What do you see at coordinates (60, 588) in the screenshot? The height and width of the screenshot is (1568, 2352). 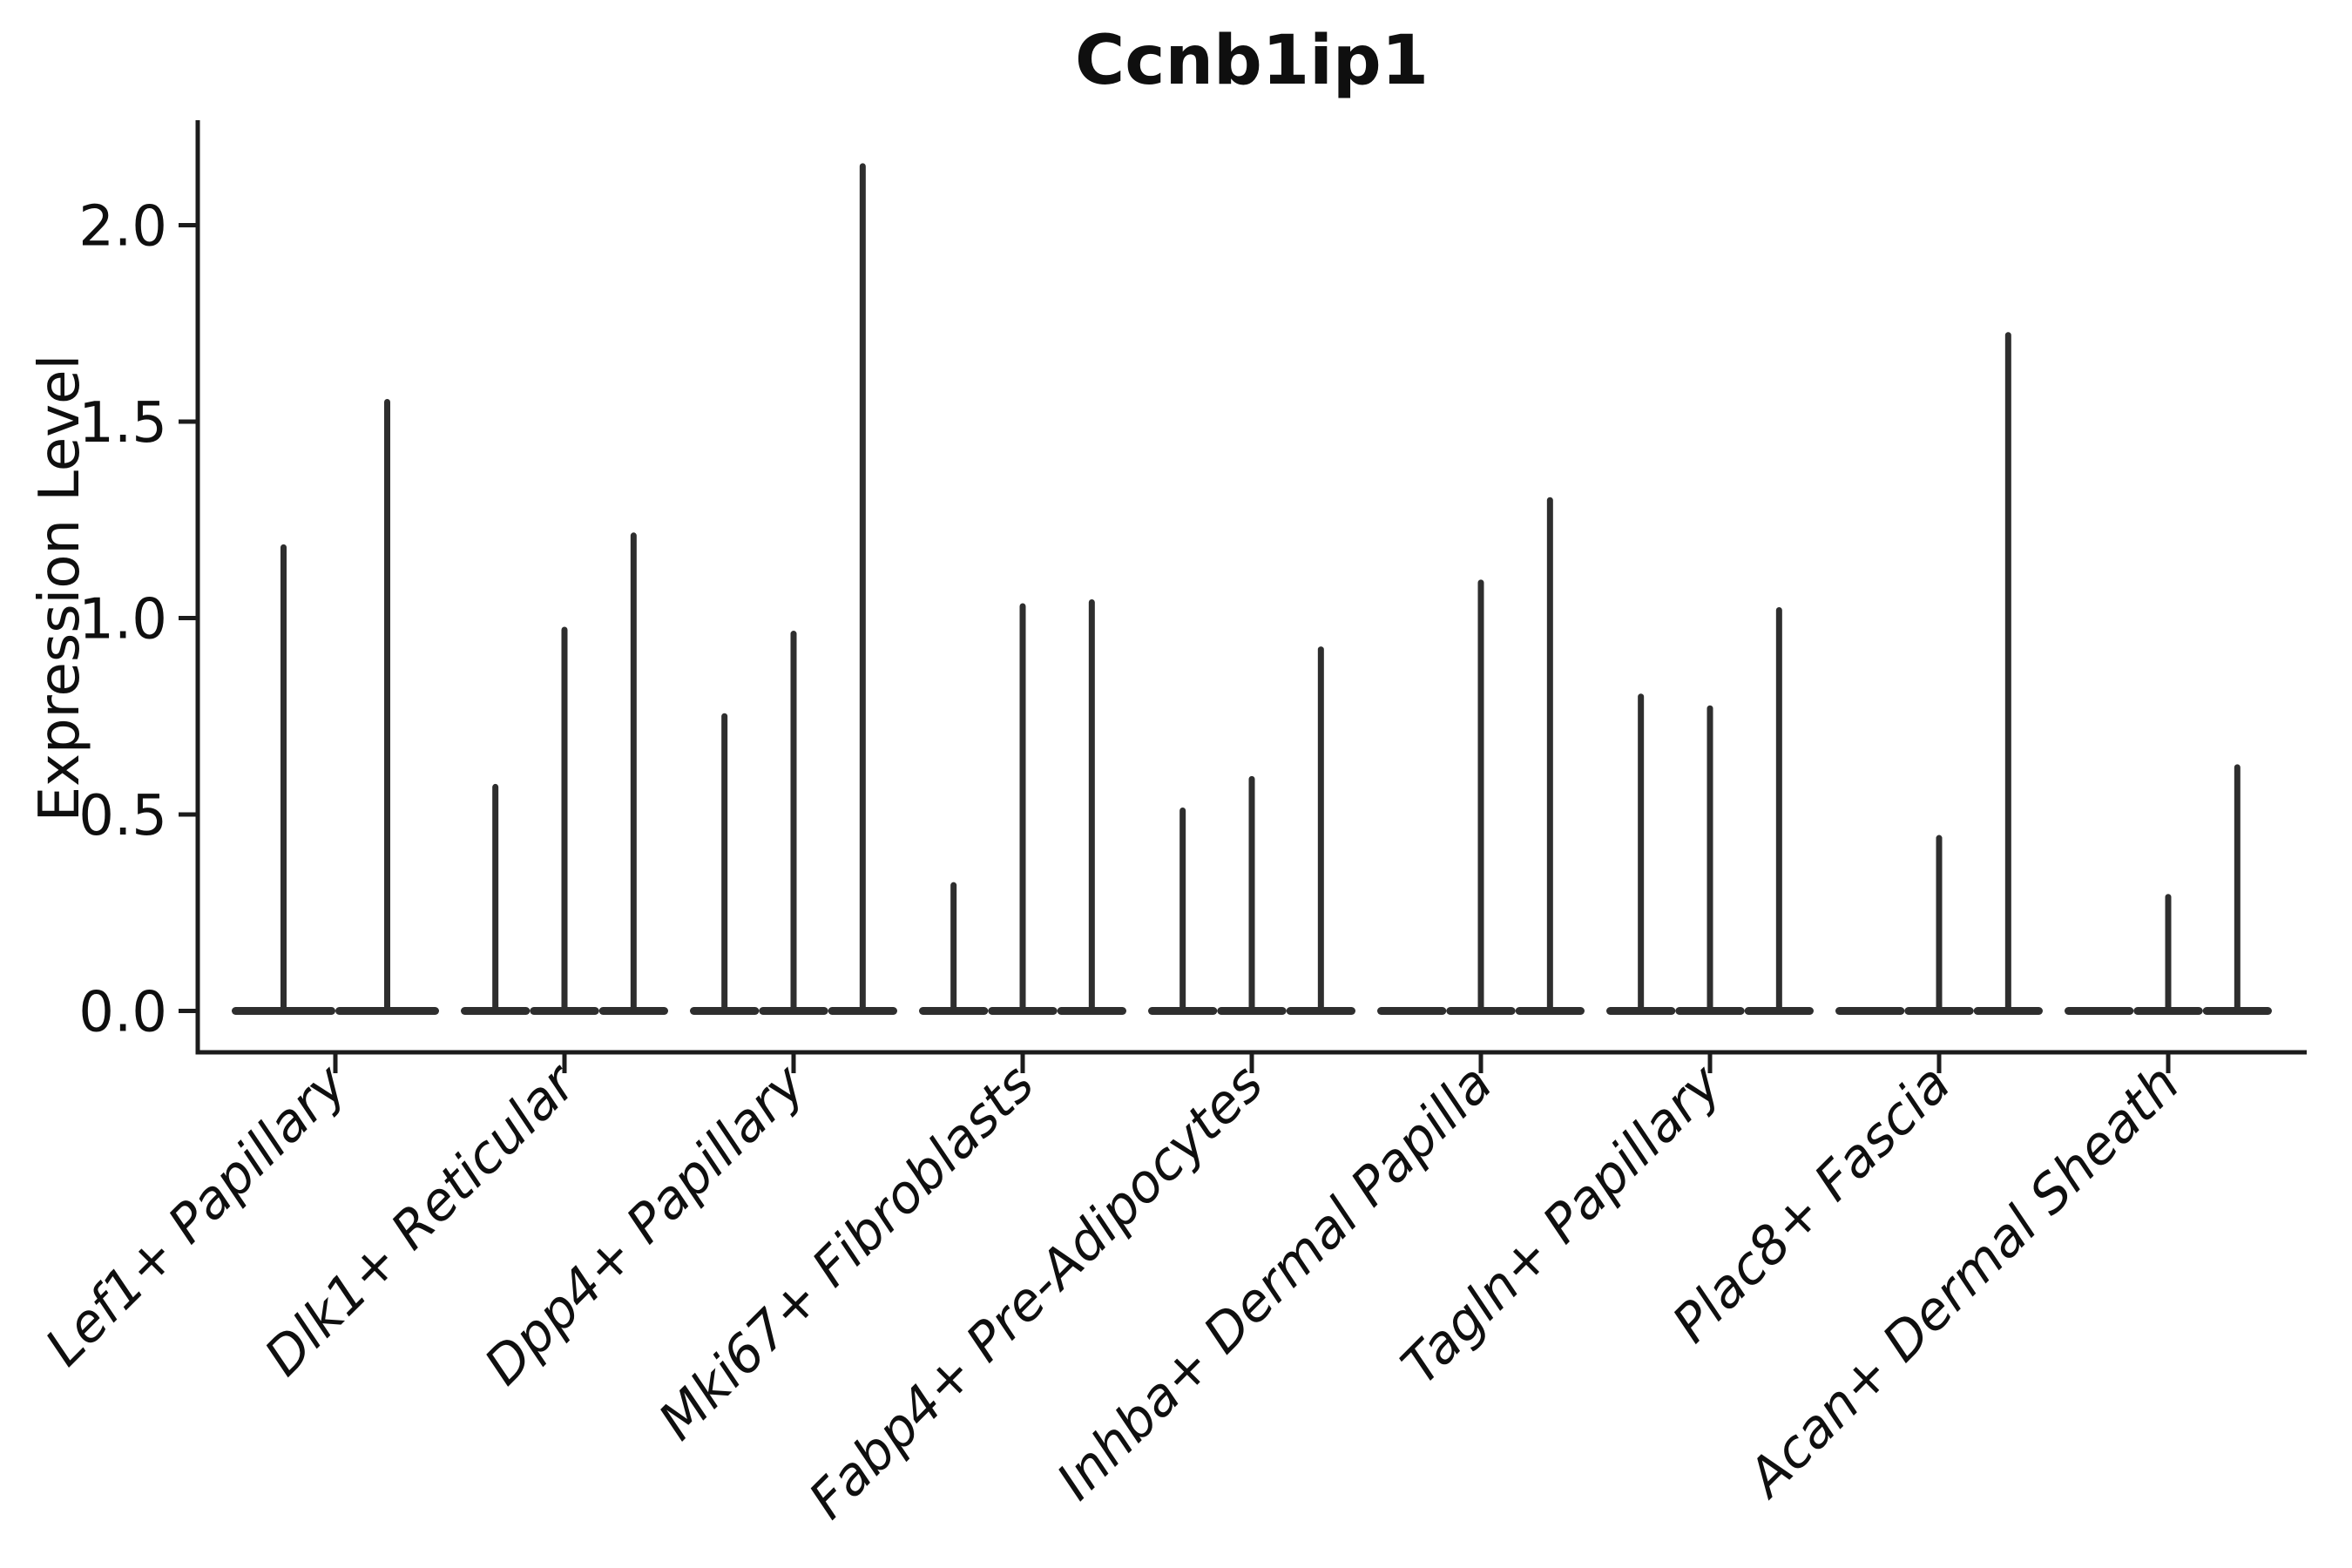 I see `y-axis-label: Expression Level` at bounding box center [60, 588].